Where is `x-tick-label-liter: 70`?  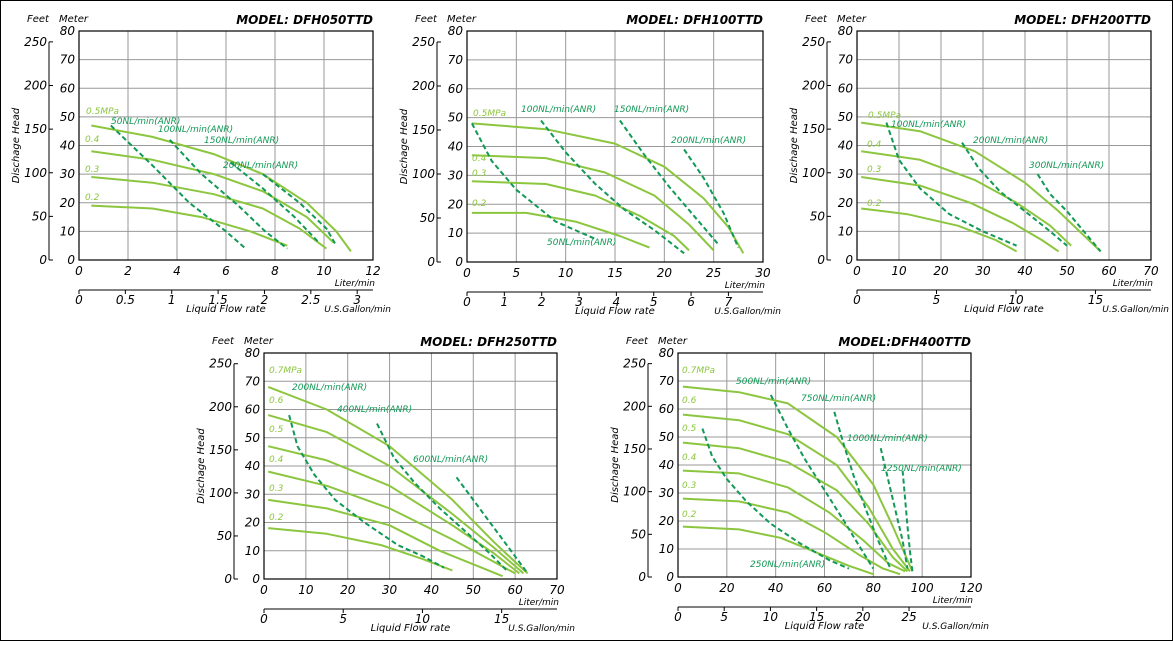
x-tick-label-liter: 70 is located at coordinates (1151, 271).